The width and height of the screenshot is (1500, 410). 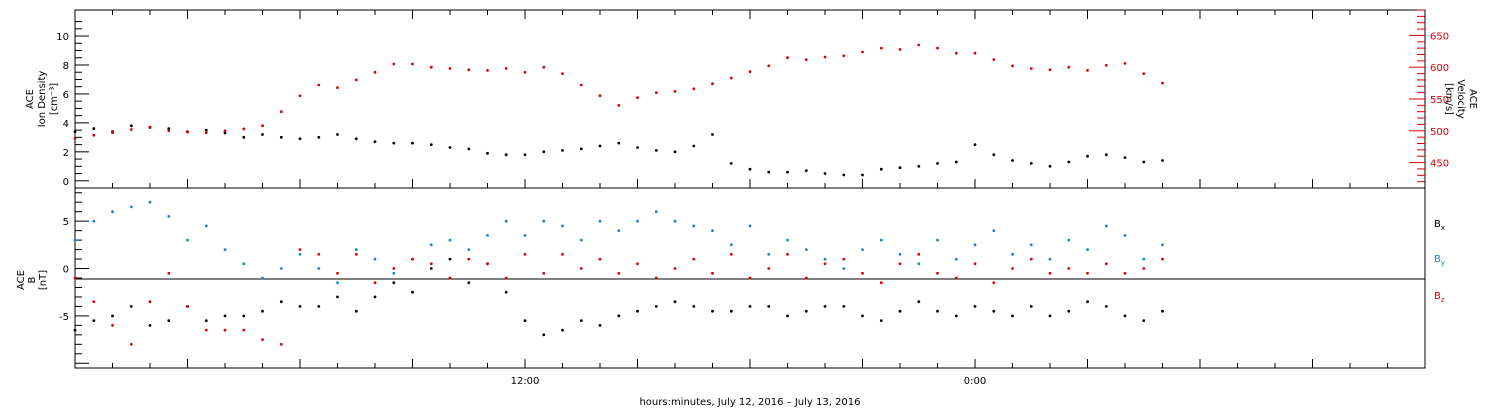 What do you see at coordinates (42, 99) in the screenshot?
I see `density-axis-title-line2: Ion Density` at bounding box center [42, 99].